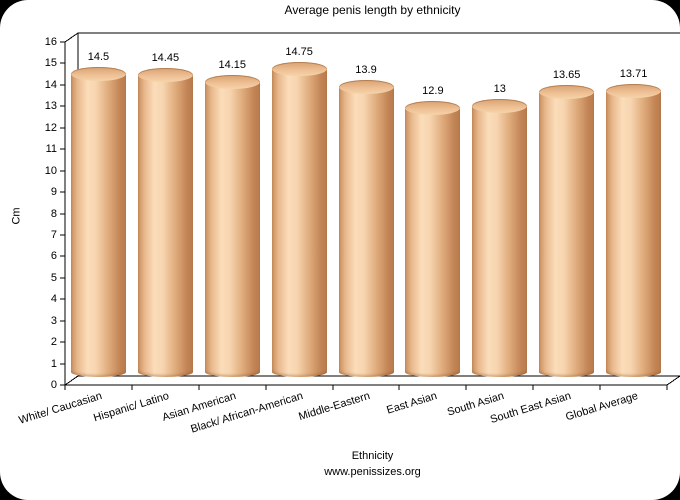  What do you see at coordinates (50, 106) in the screenshot?
I see `y-tick-label: 13` at bounding box center [50, 106].